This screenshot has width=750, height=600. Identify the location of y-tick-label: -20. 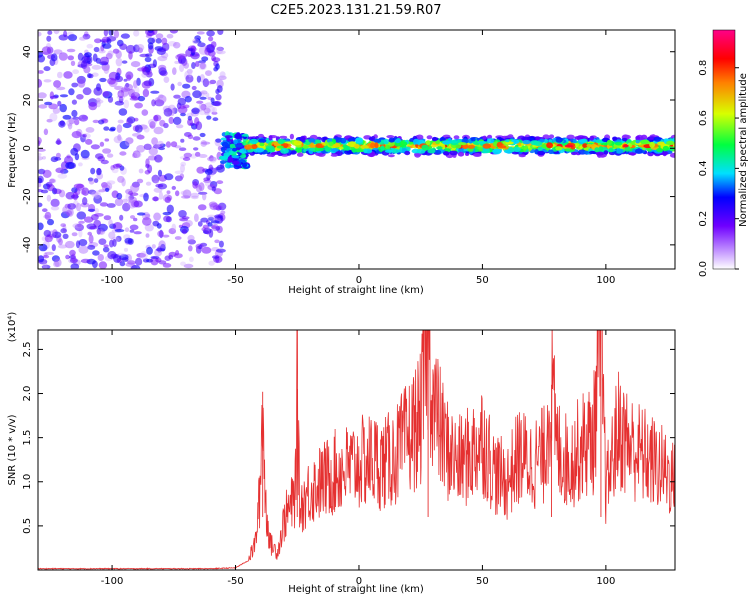
(27, 196).